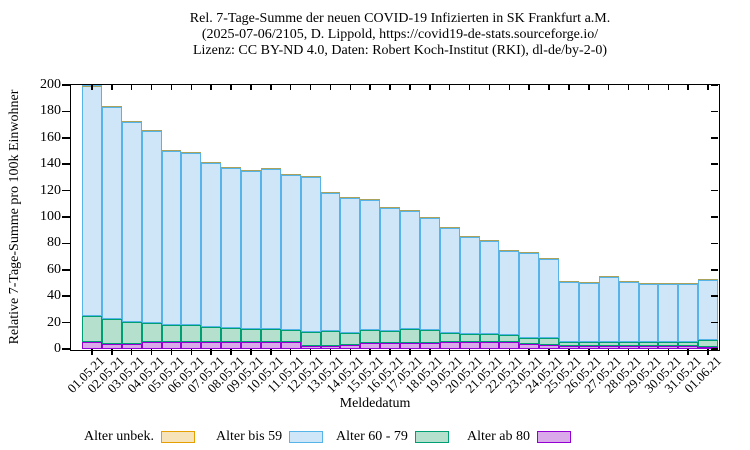  I want to click on x-tick-label: 11.05.21, so click(285, 374).